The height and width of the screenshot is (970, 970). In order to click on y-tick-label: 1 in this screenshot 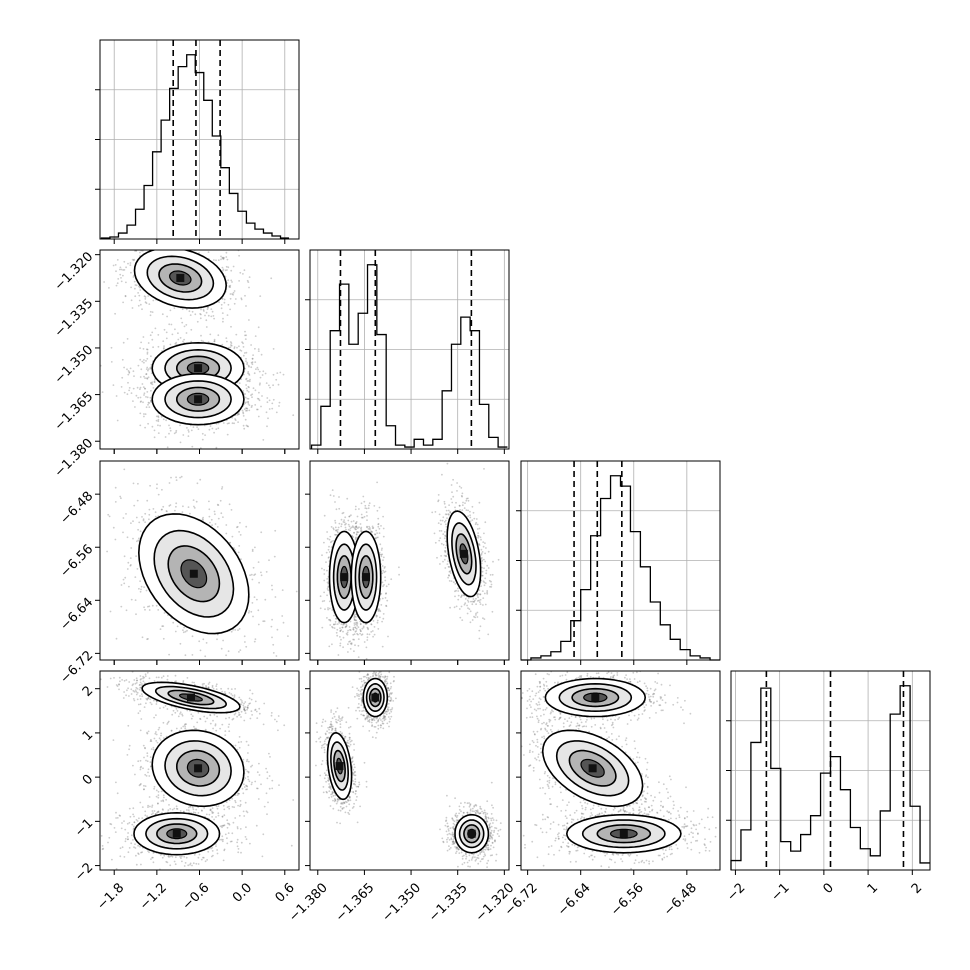, I will do `click(88, 736)`.